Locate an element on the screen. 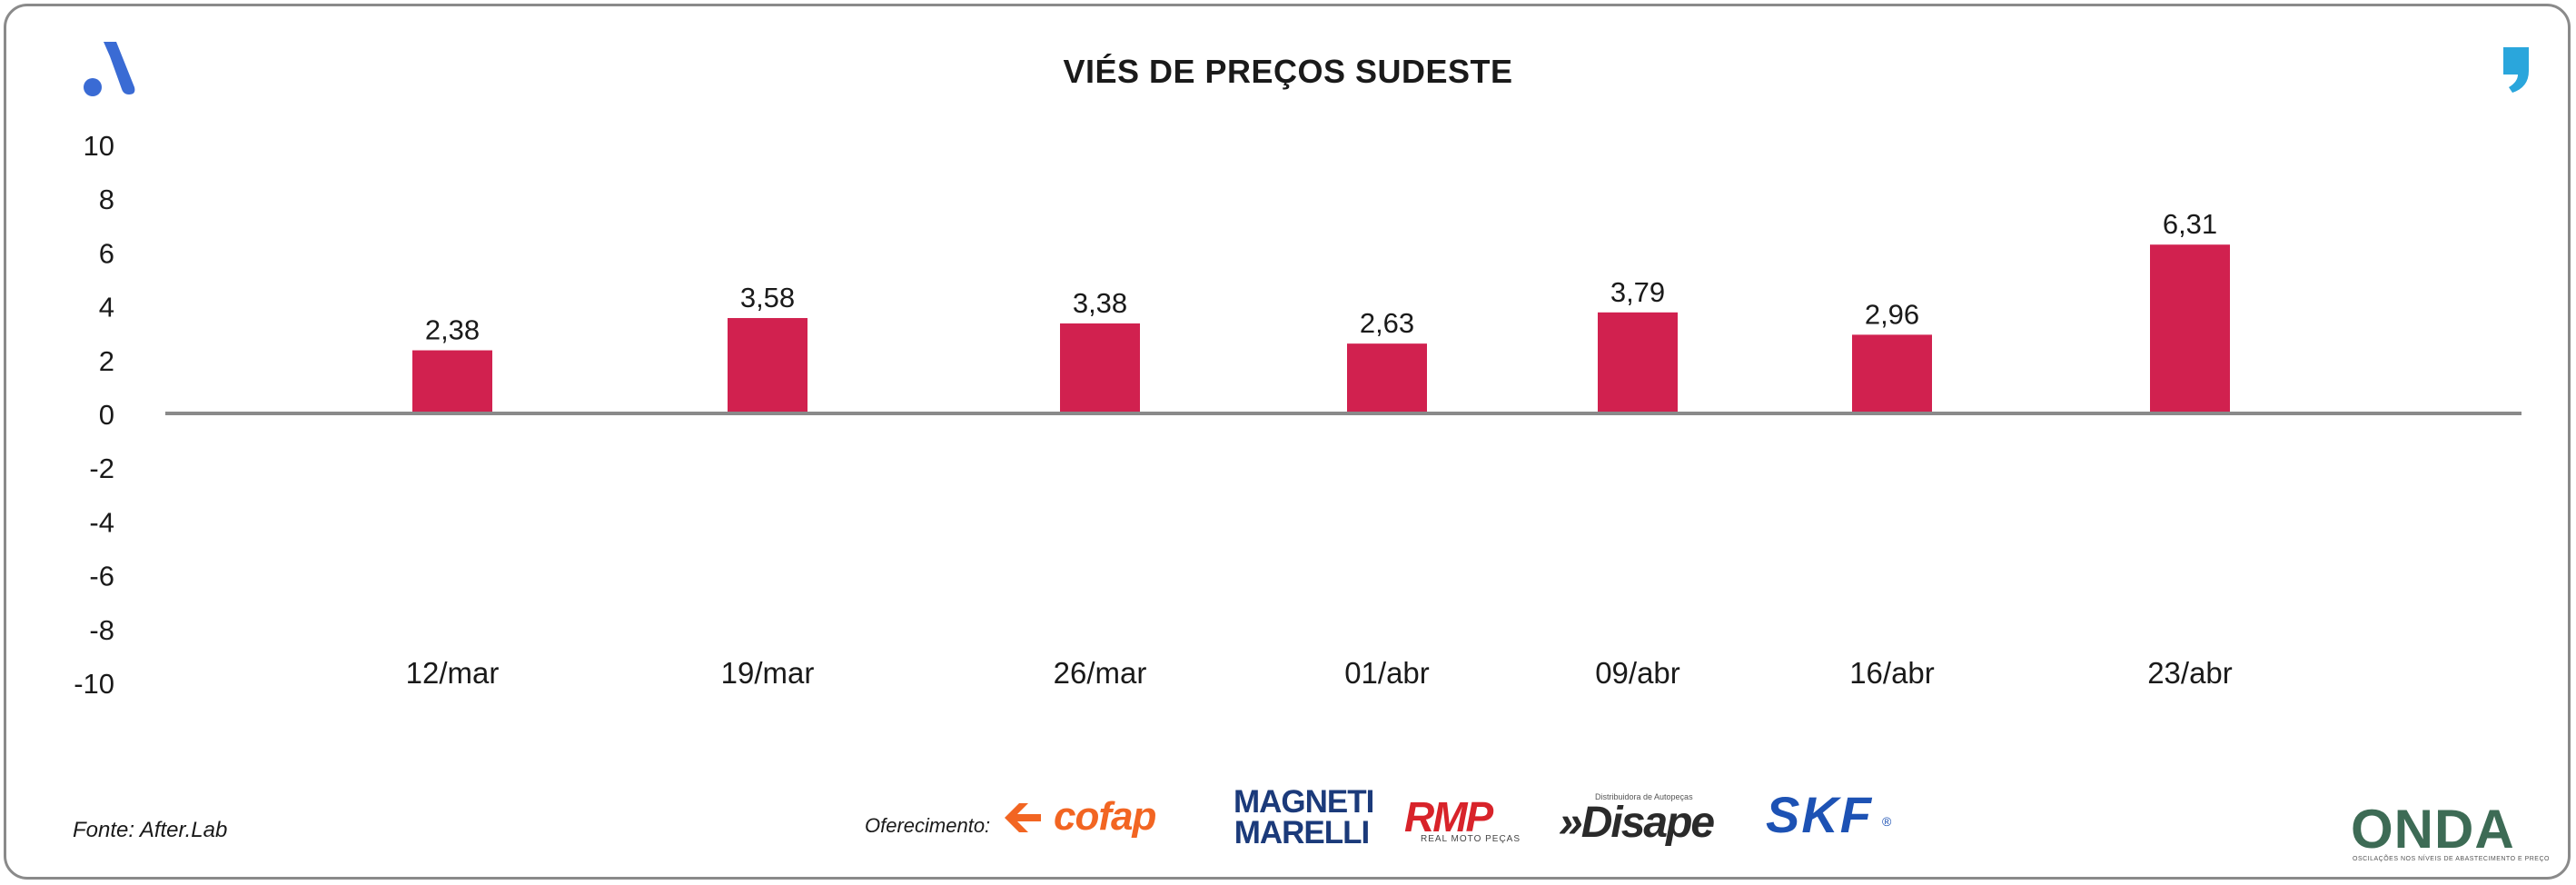 The image size is (2576, 885). y-axis-ticks: 10 8 6 4 2 0 -2 -4 -6 -8 -10 is located at coordinates (94, 415).